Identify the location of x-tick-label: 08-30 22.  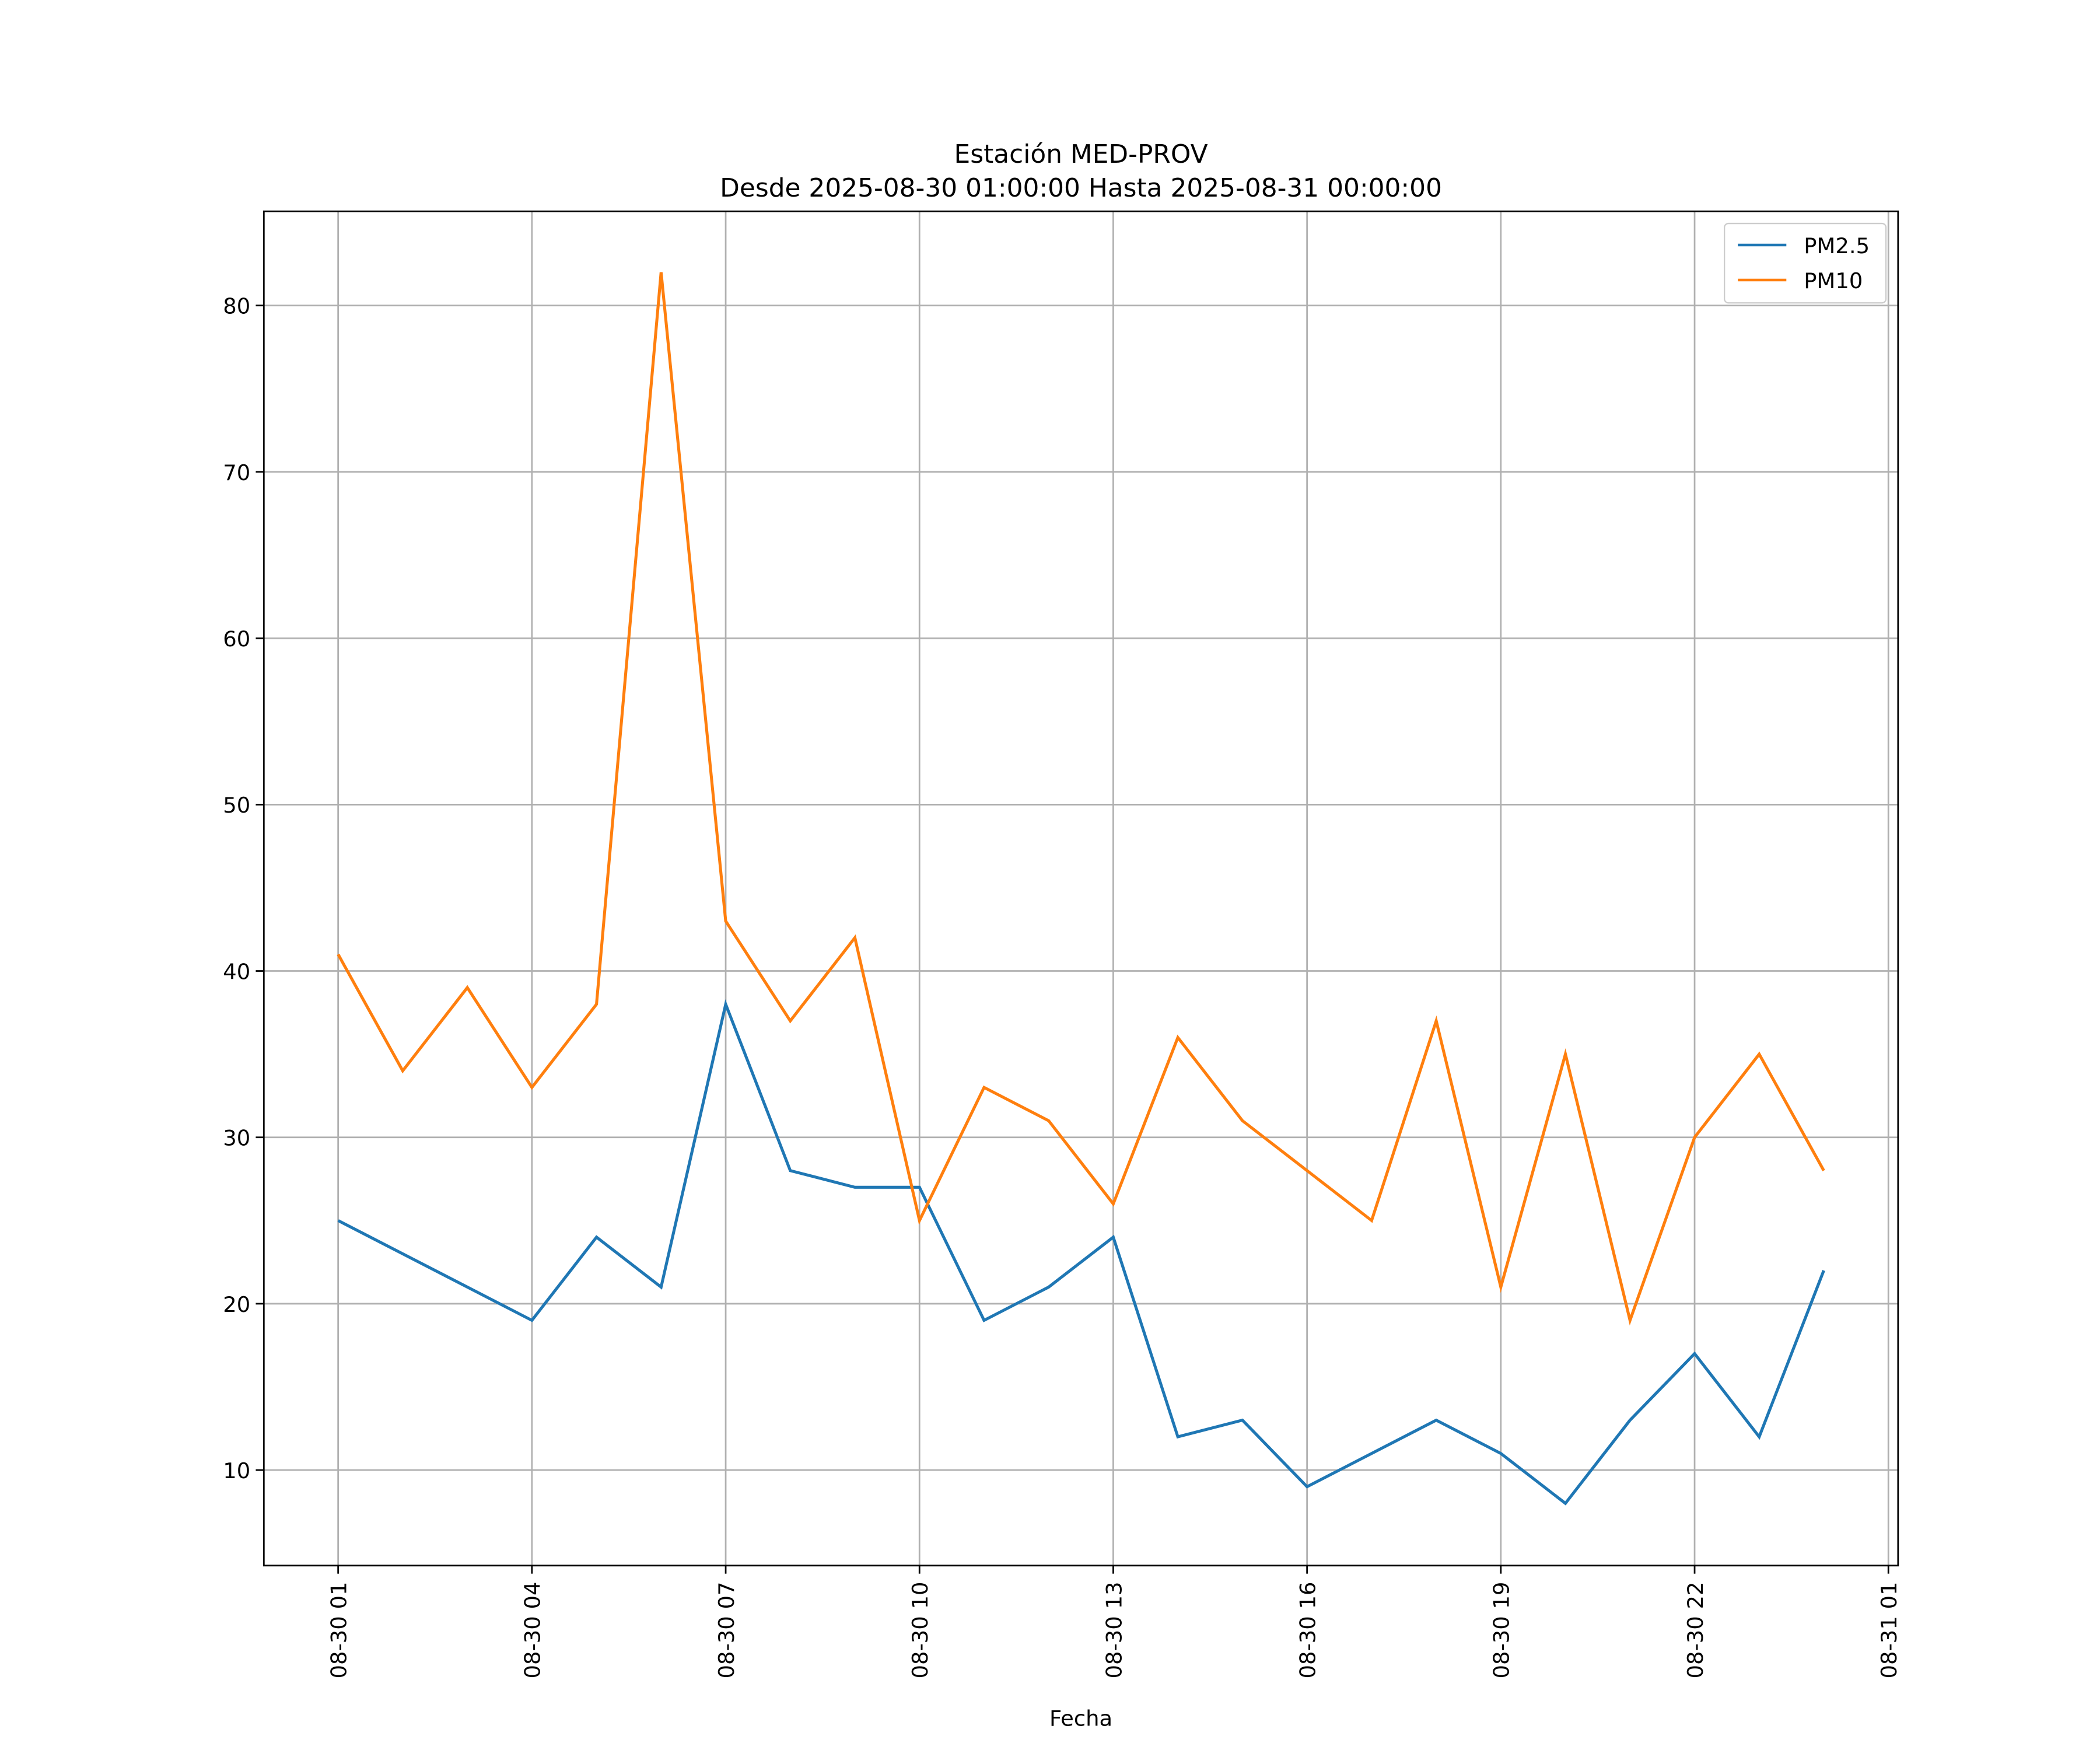
(1695, 1630).